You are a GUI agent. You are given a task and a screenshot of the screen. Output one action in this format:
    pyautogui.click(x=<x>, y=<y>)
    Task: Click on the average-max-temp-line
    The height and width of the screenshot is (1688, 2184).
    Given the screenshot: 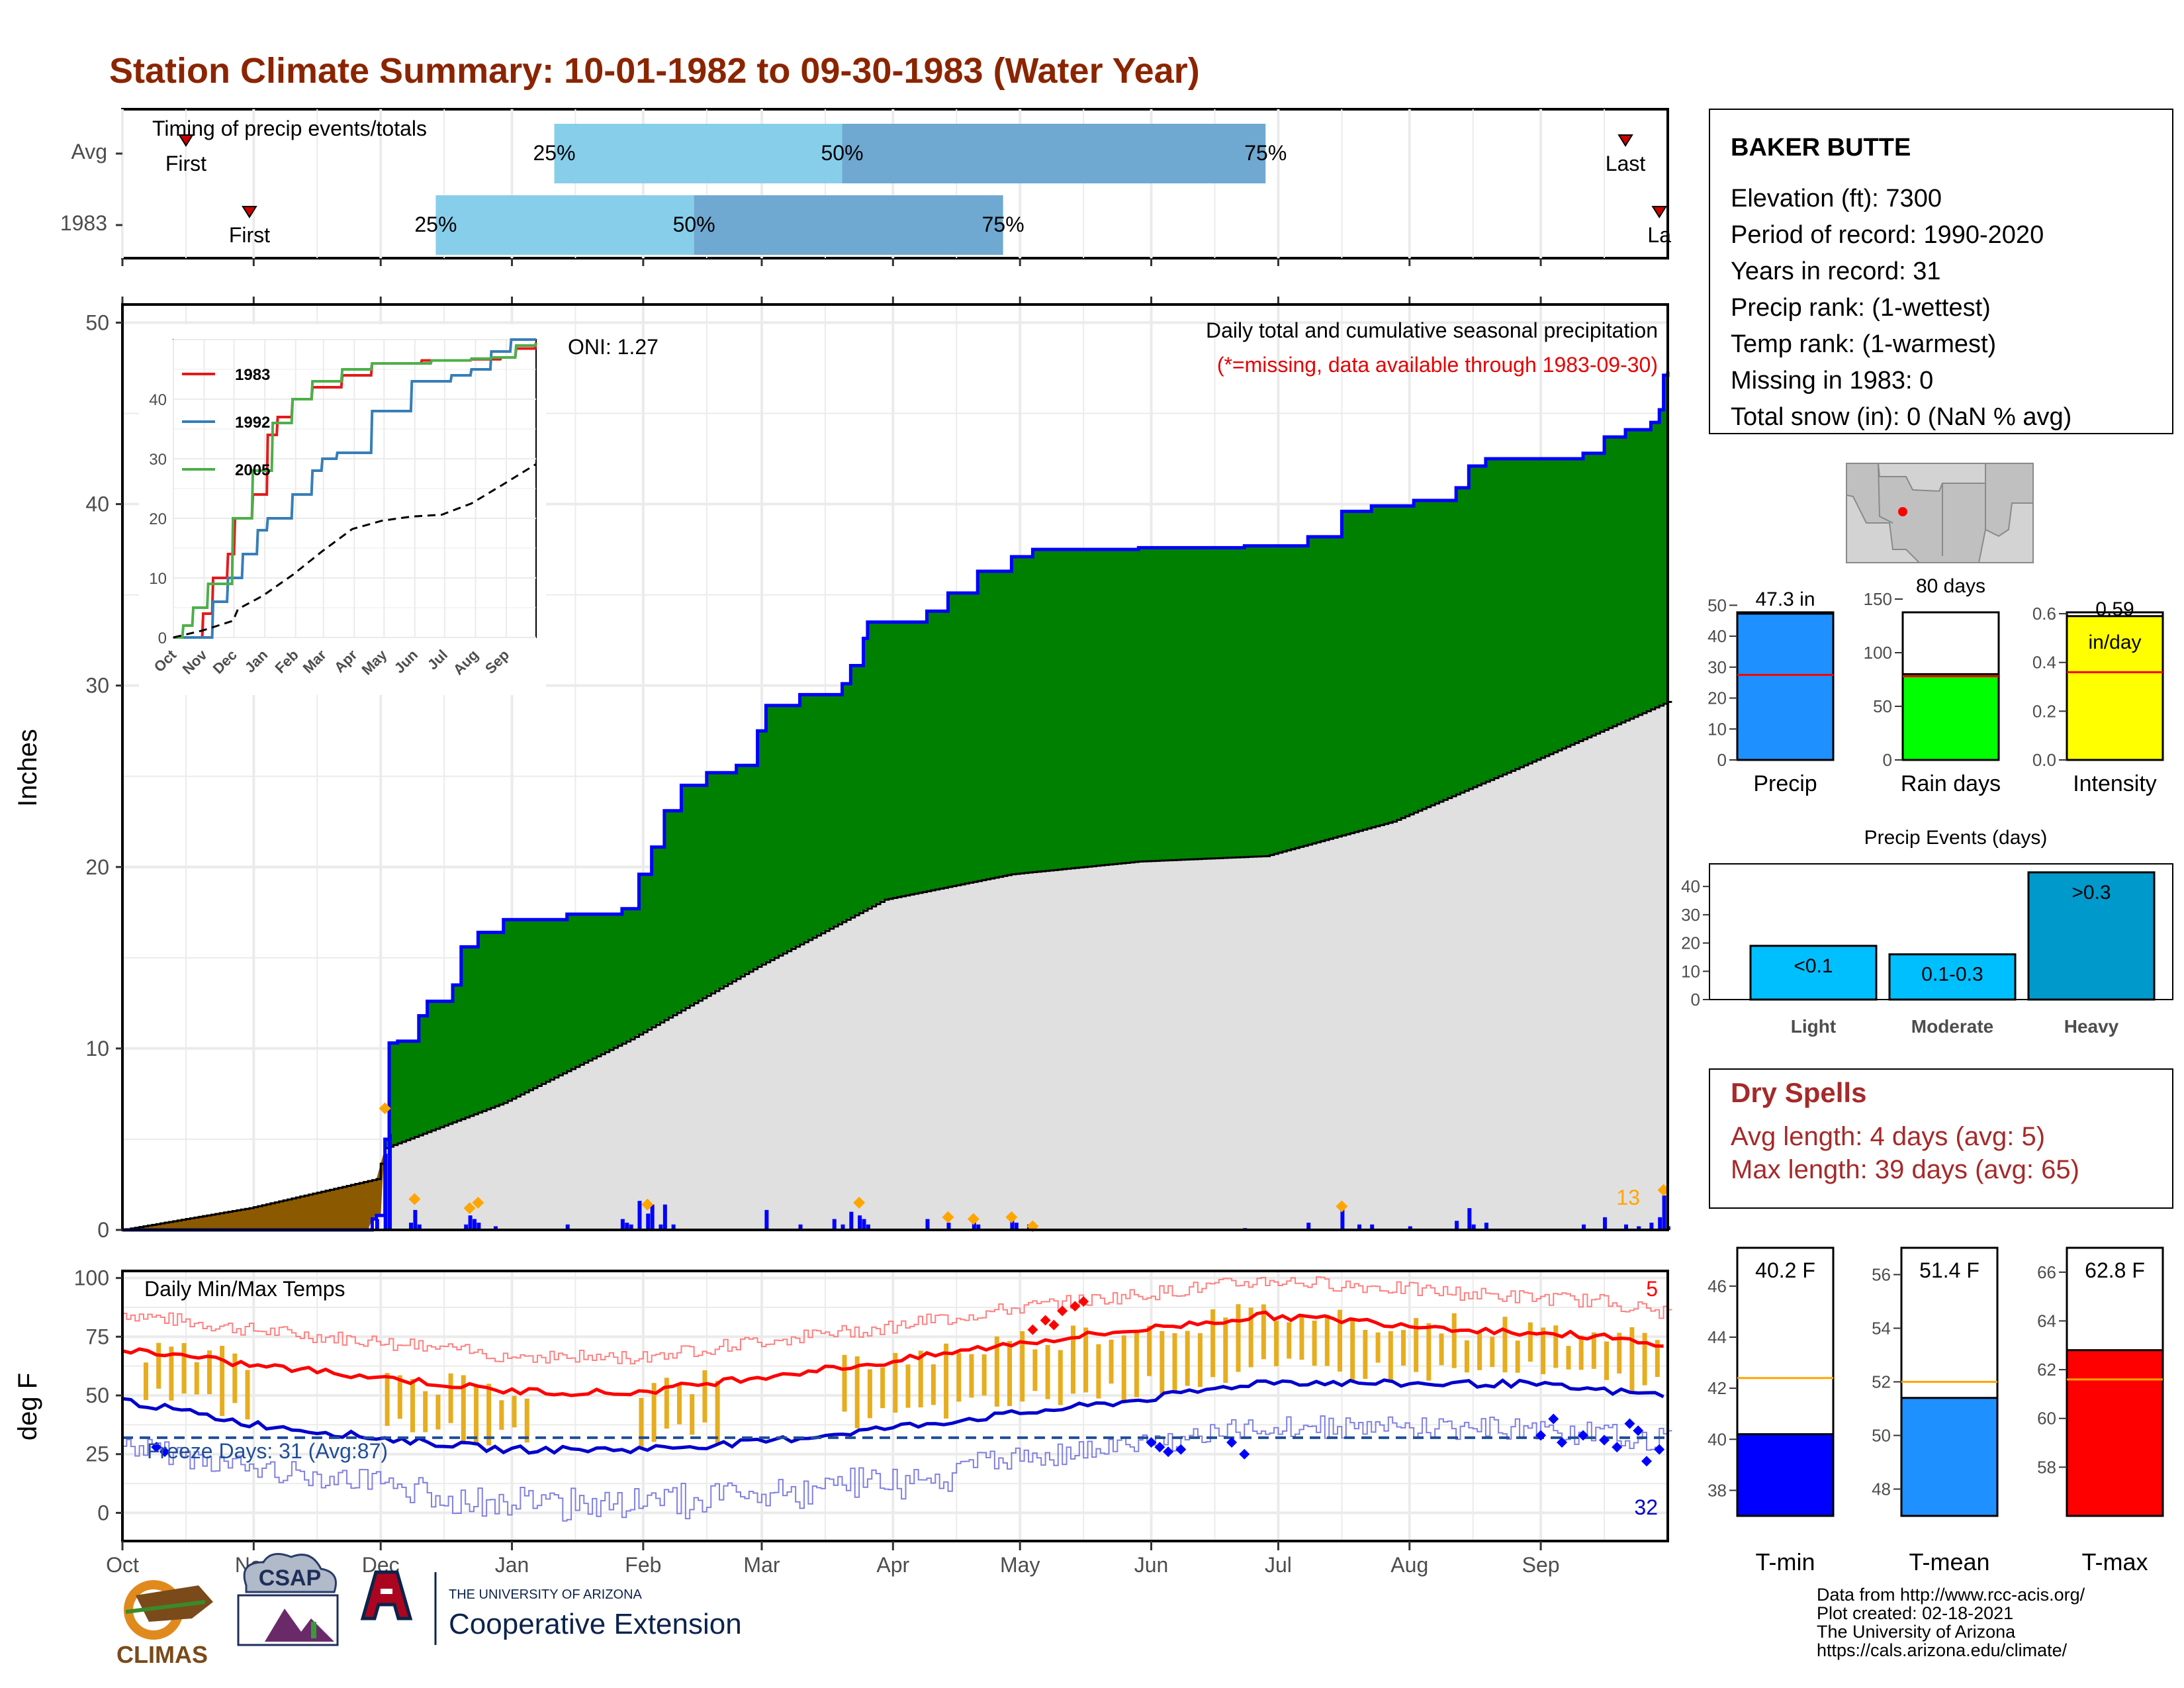 What is the action you would take?
    pyautogui.click(x=893, y=1353)
    